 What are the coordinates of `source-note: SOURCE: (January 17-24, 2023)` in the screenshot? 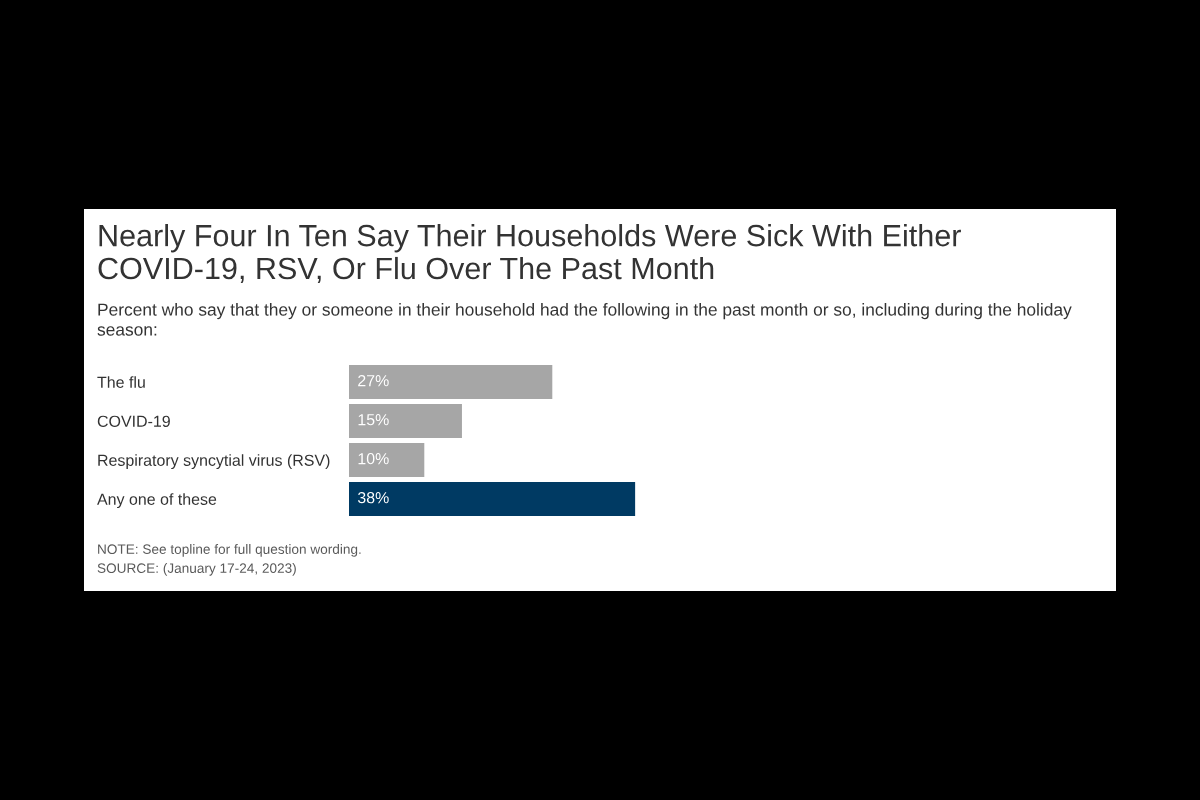 It's located at (196, 569).